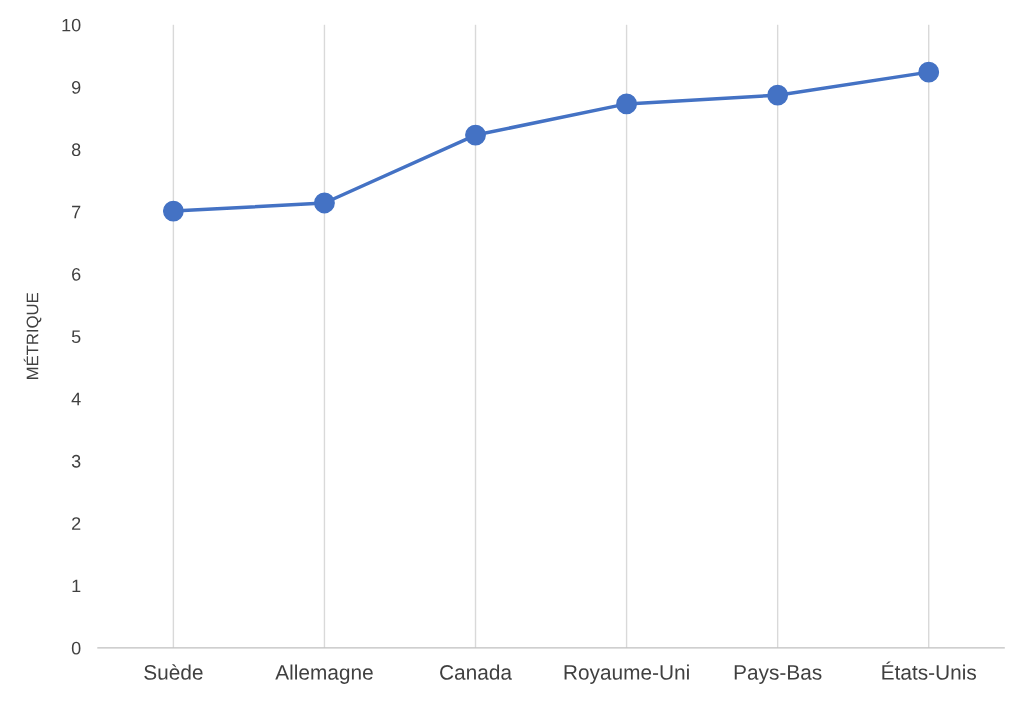  I want to click on x-tick-label: Canada, so click(476, 672).